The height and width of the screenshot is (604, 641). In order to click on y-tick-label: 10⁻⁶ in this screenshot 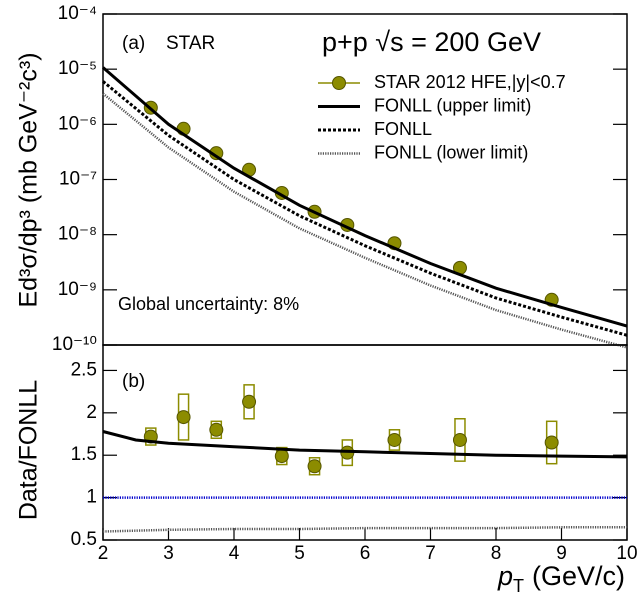, I will do `click(77, 123)`.